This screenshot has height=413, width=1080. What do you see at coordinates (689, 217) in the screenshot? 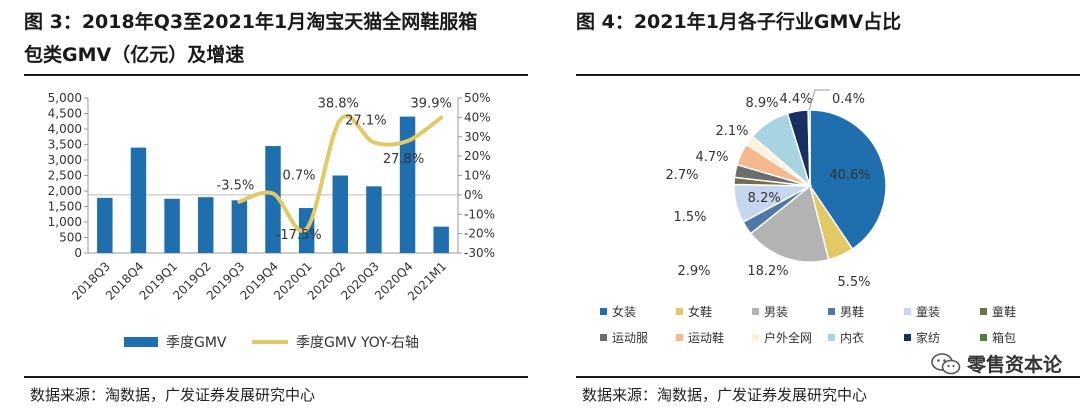
I see `pie-value-label: 1.5%` at bounding box center [689, 217].